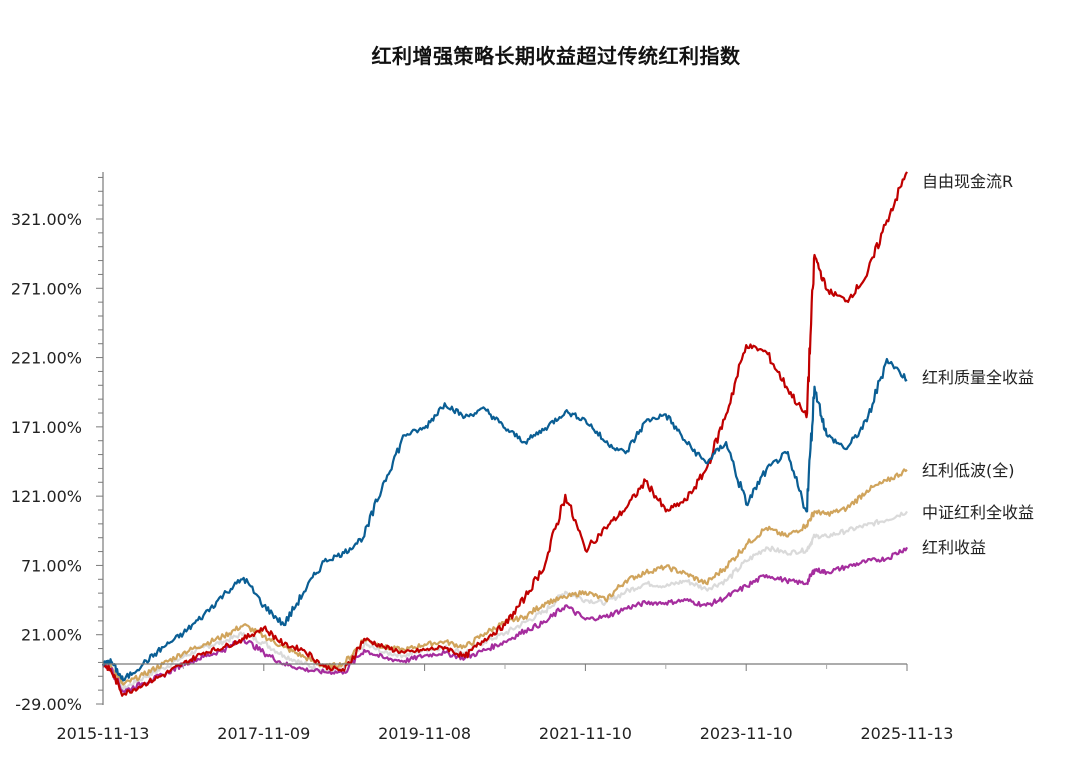  Describe the element at coordinates (46, 288) in the screenshot. I see `y-tick-label: 271.00%` at that location.